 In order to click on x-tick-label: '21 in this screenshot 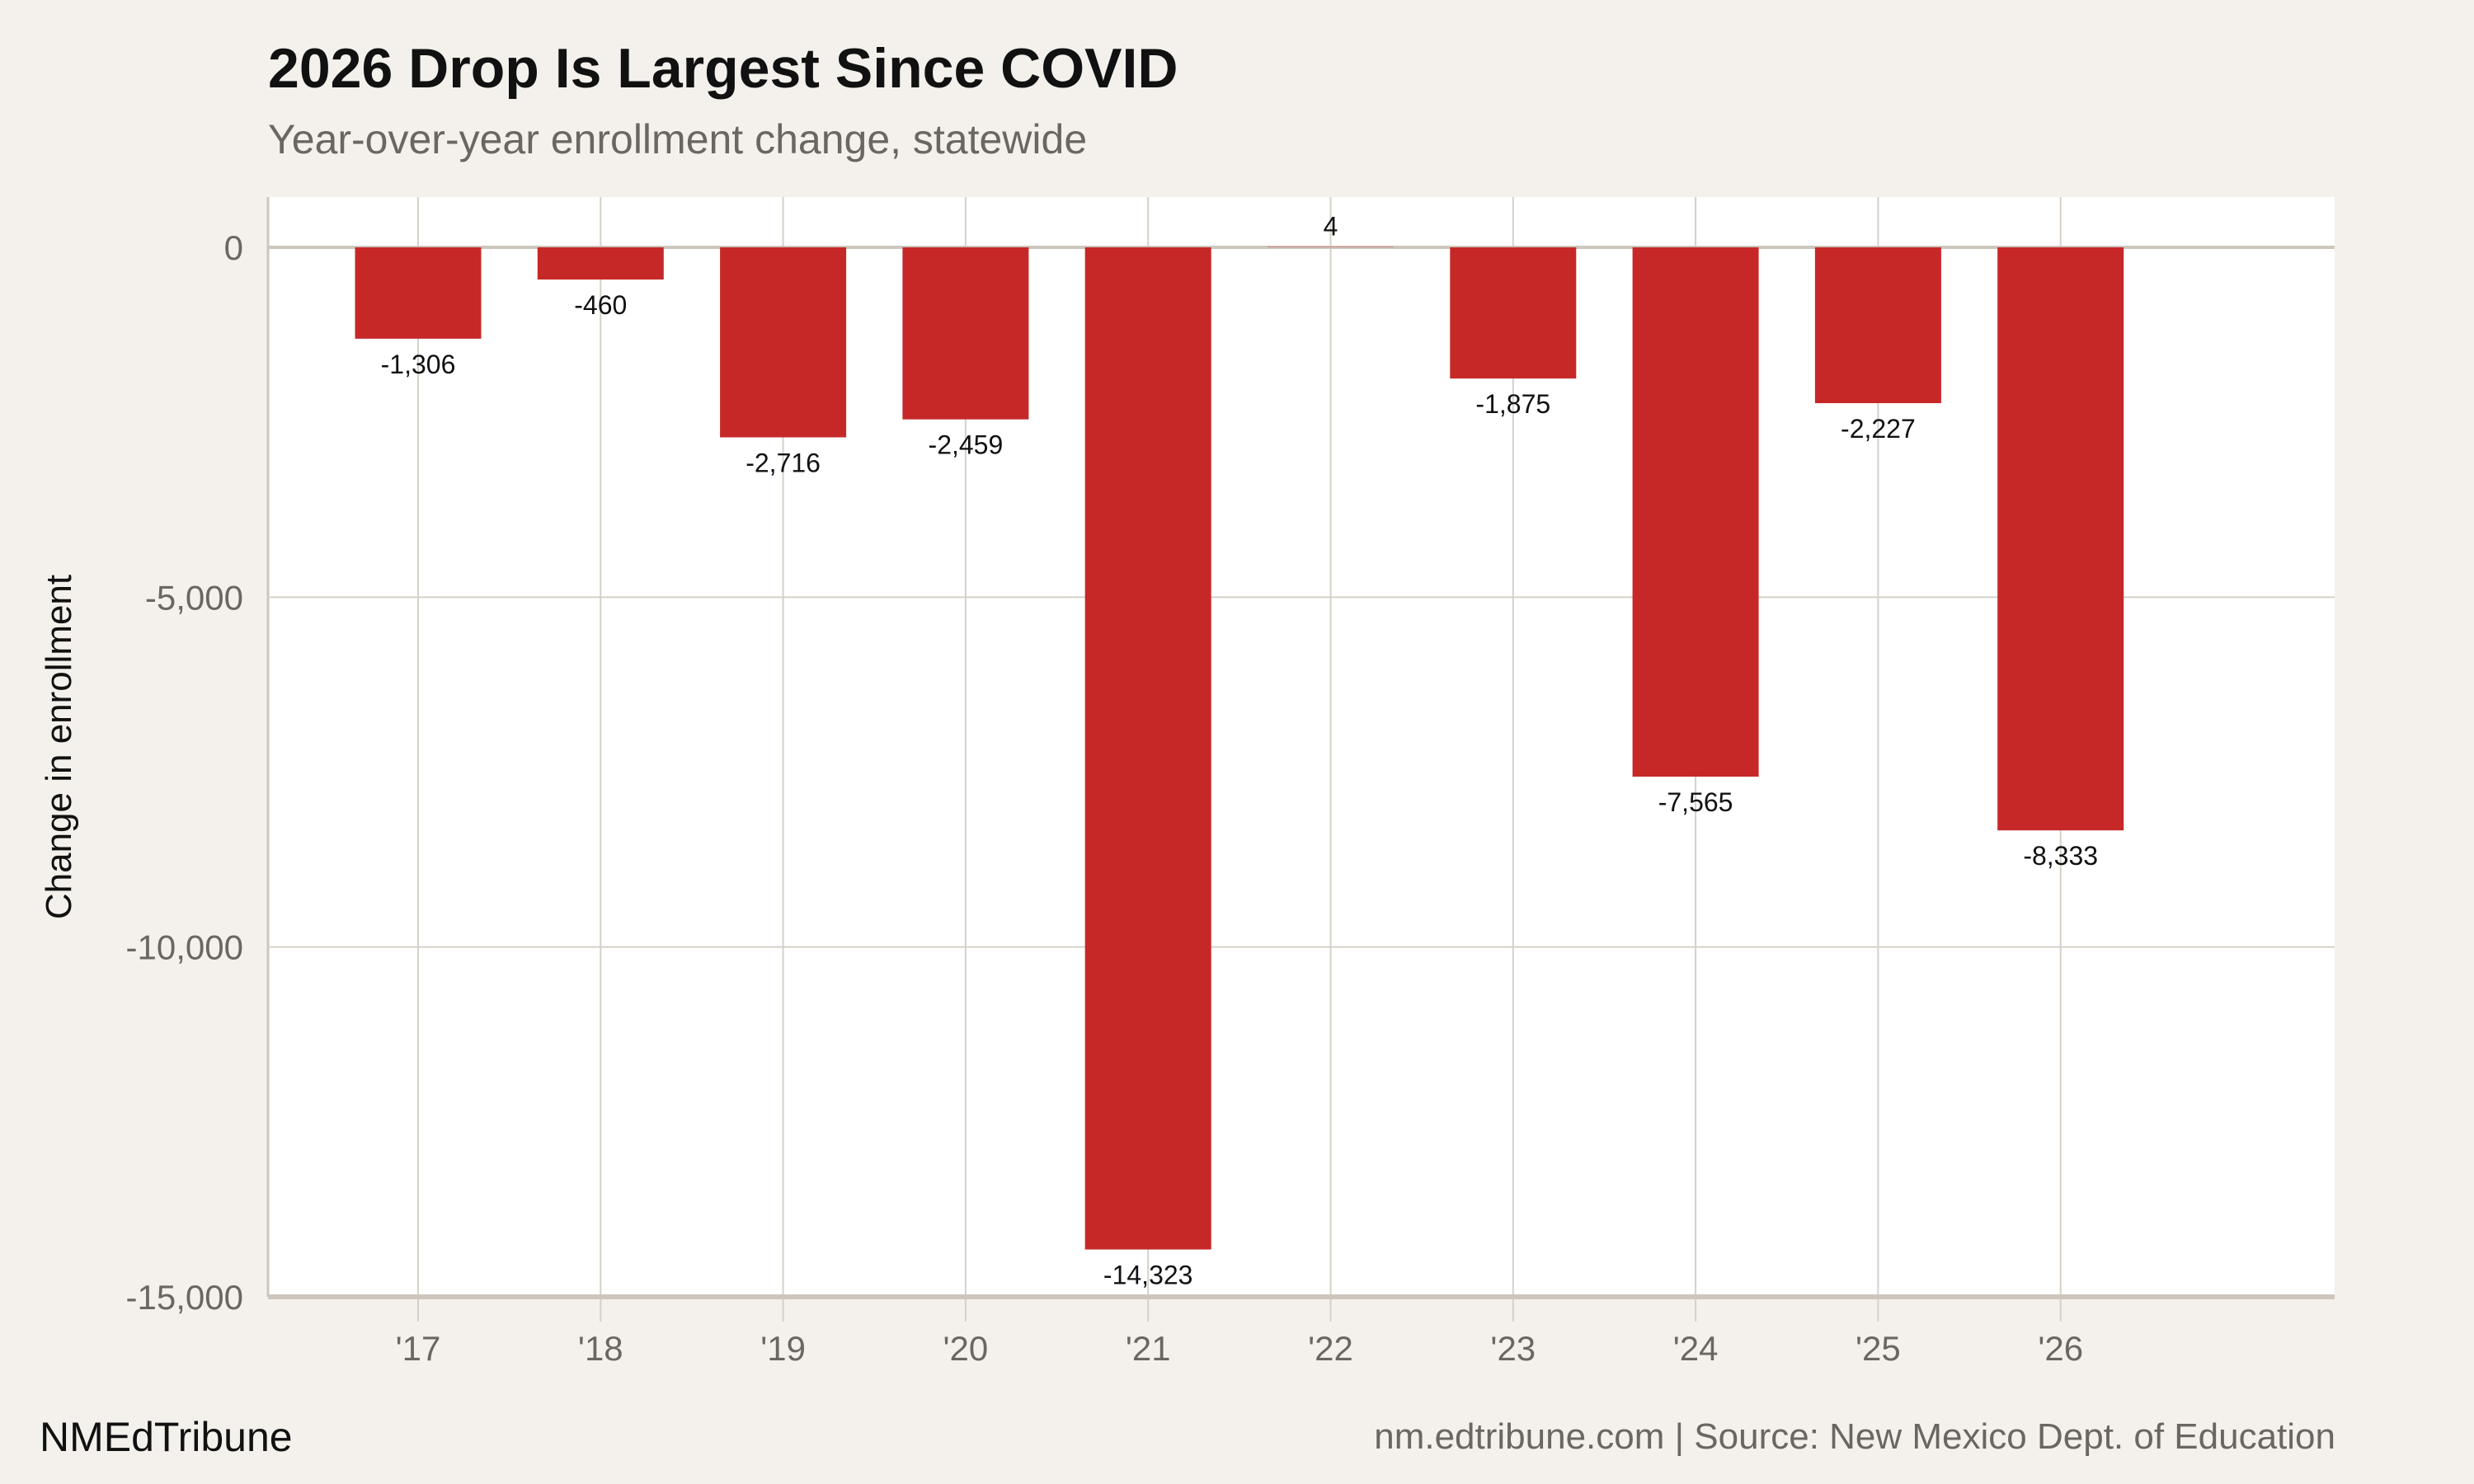, I will do `click(1148, 1348)`.